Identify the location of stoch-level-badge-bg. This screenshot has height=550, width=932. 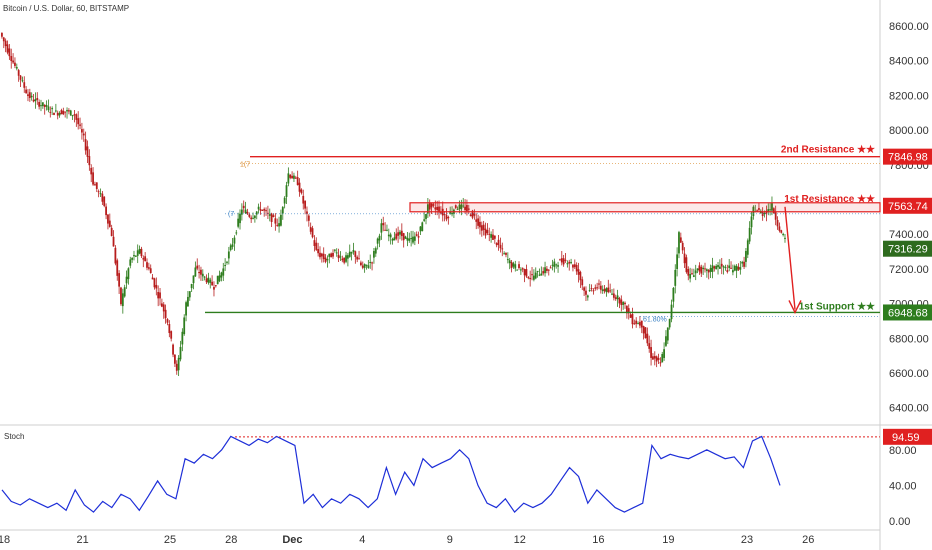
(907, 436).